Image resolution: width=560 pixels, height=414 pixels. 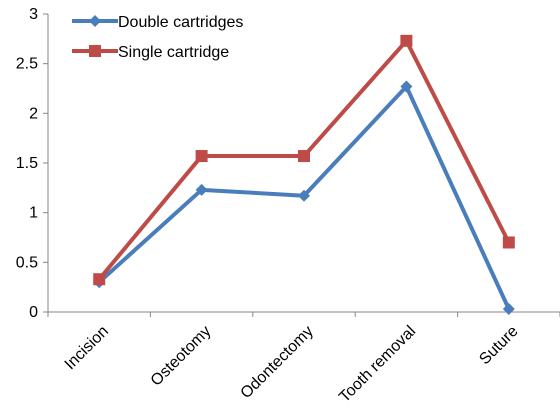 What do you see at coordinates (33, 213) in the screenshot?
I see `y-tick-label: 1` at bounding box center [33, 213].